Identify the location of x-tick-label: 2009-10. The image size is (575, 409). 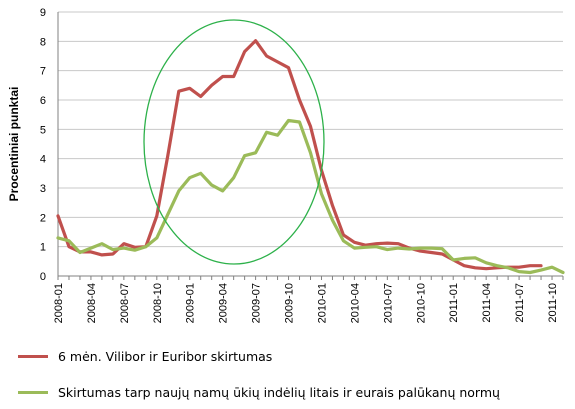
(290, 303).